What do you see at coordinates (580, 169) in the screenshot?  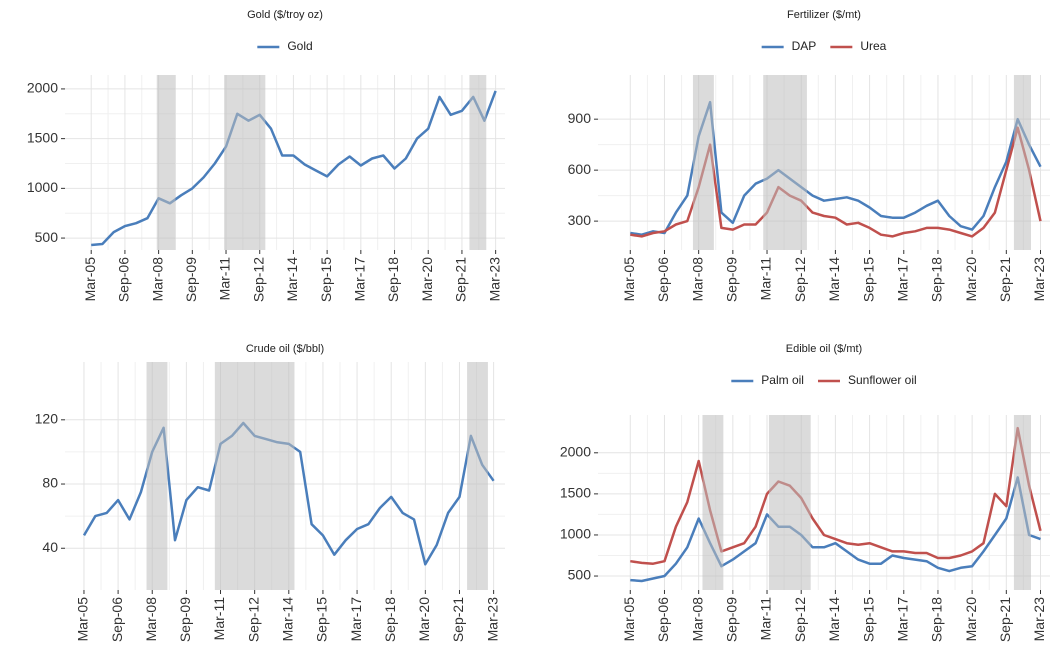 I see `y-tick-label: 600` at bounding box center [580, 169].